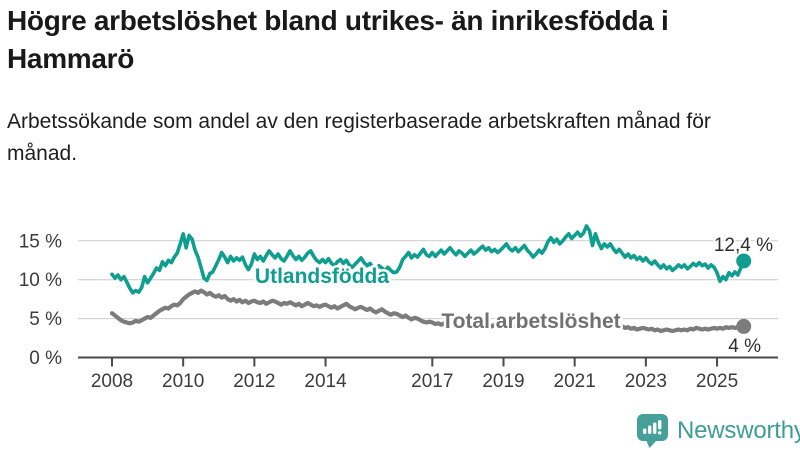  What do you see at coordinates (744, 346) in the screenshot?
I see `series-end-value-total: 4 %` at bounding box center [744, 346].